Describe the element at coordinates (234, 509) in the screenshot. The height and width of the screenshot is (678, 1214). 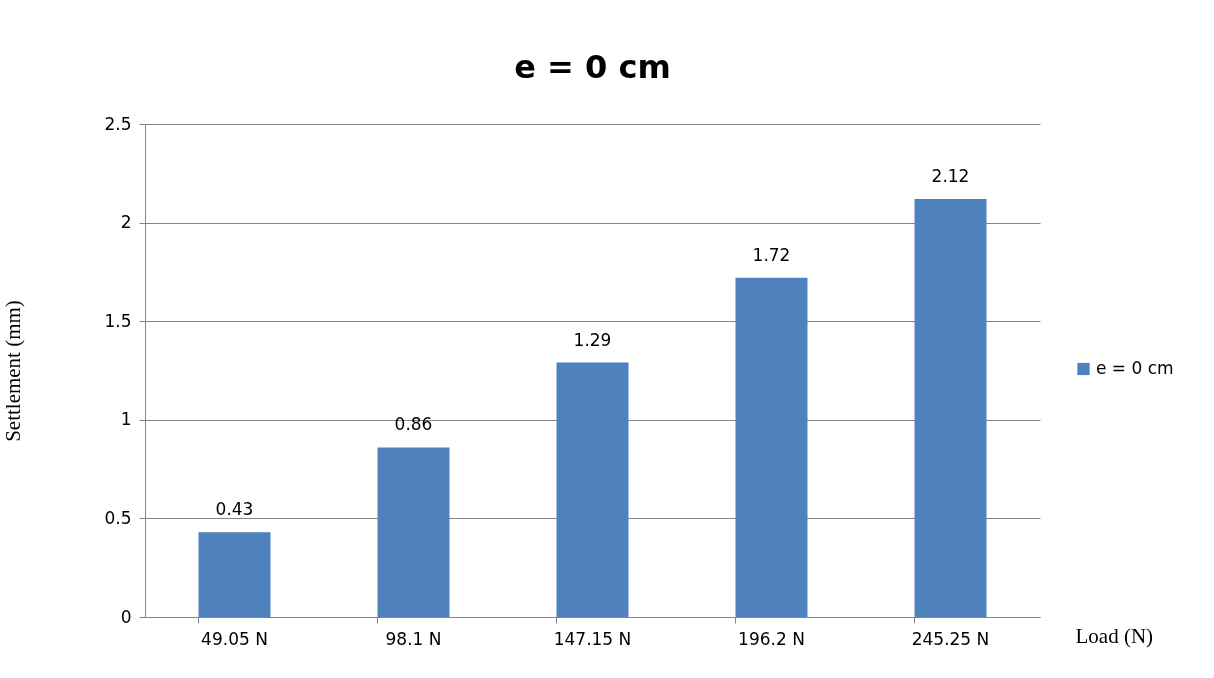
I see `data-label: 0.43` at that location.